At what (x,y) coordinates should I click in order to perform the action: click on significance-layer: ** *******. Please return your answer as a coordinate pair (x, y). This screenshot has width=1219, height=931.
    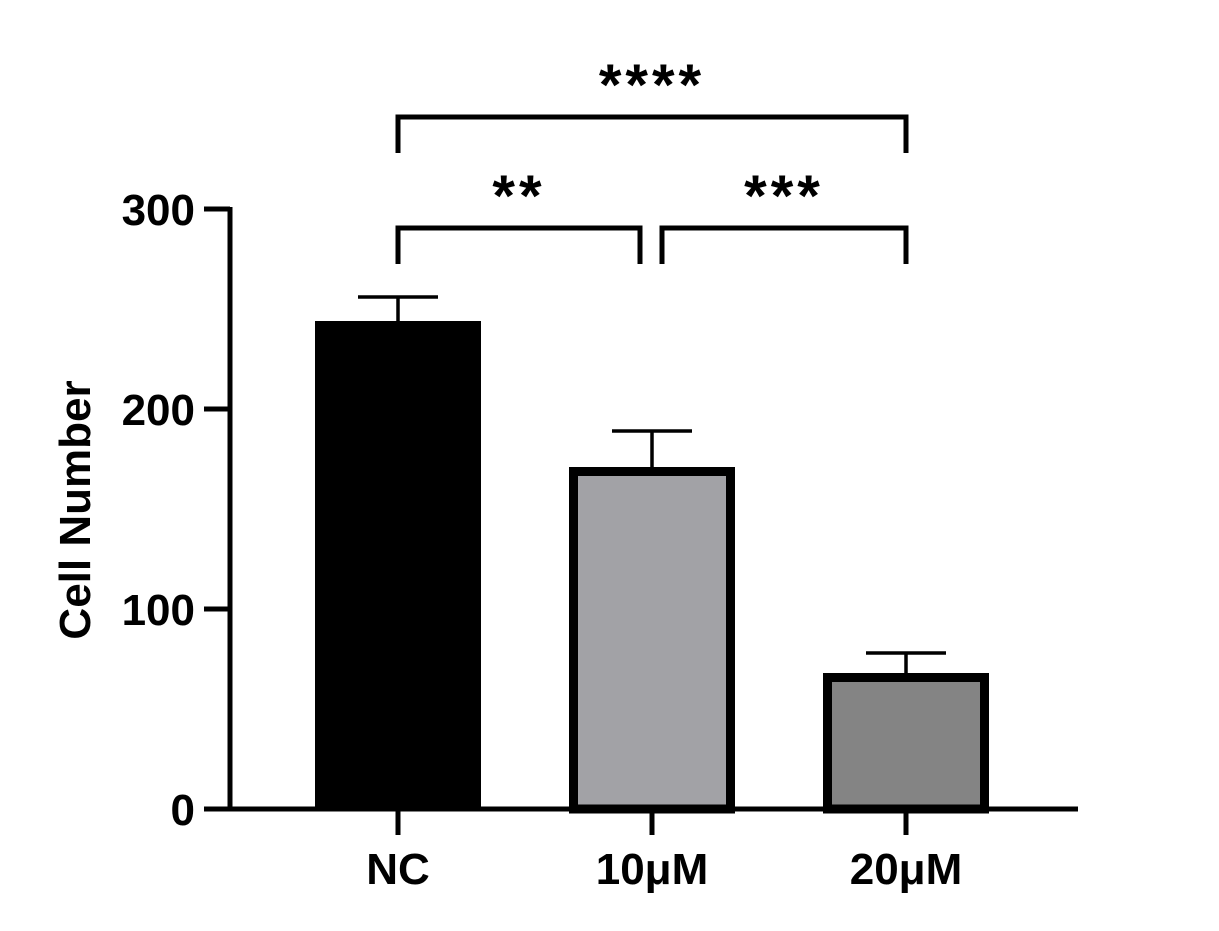
    Looking at the image, I should click on (652, 158).